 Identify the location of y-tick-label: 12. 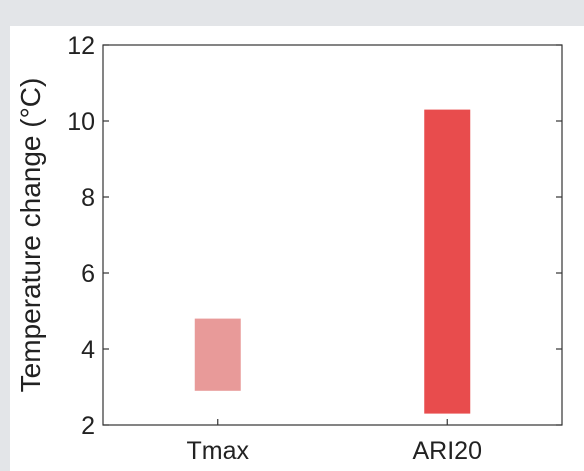
(81, 46).